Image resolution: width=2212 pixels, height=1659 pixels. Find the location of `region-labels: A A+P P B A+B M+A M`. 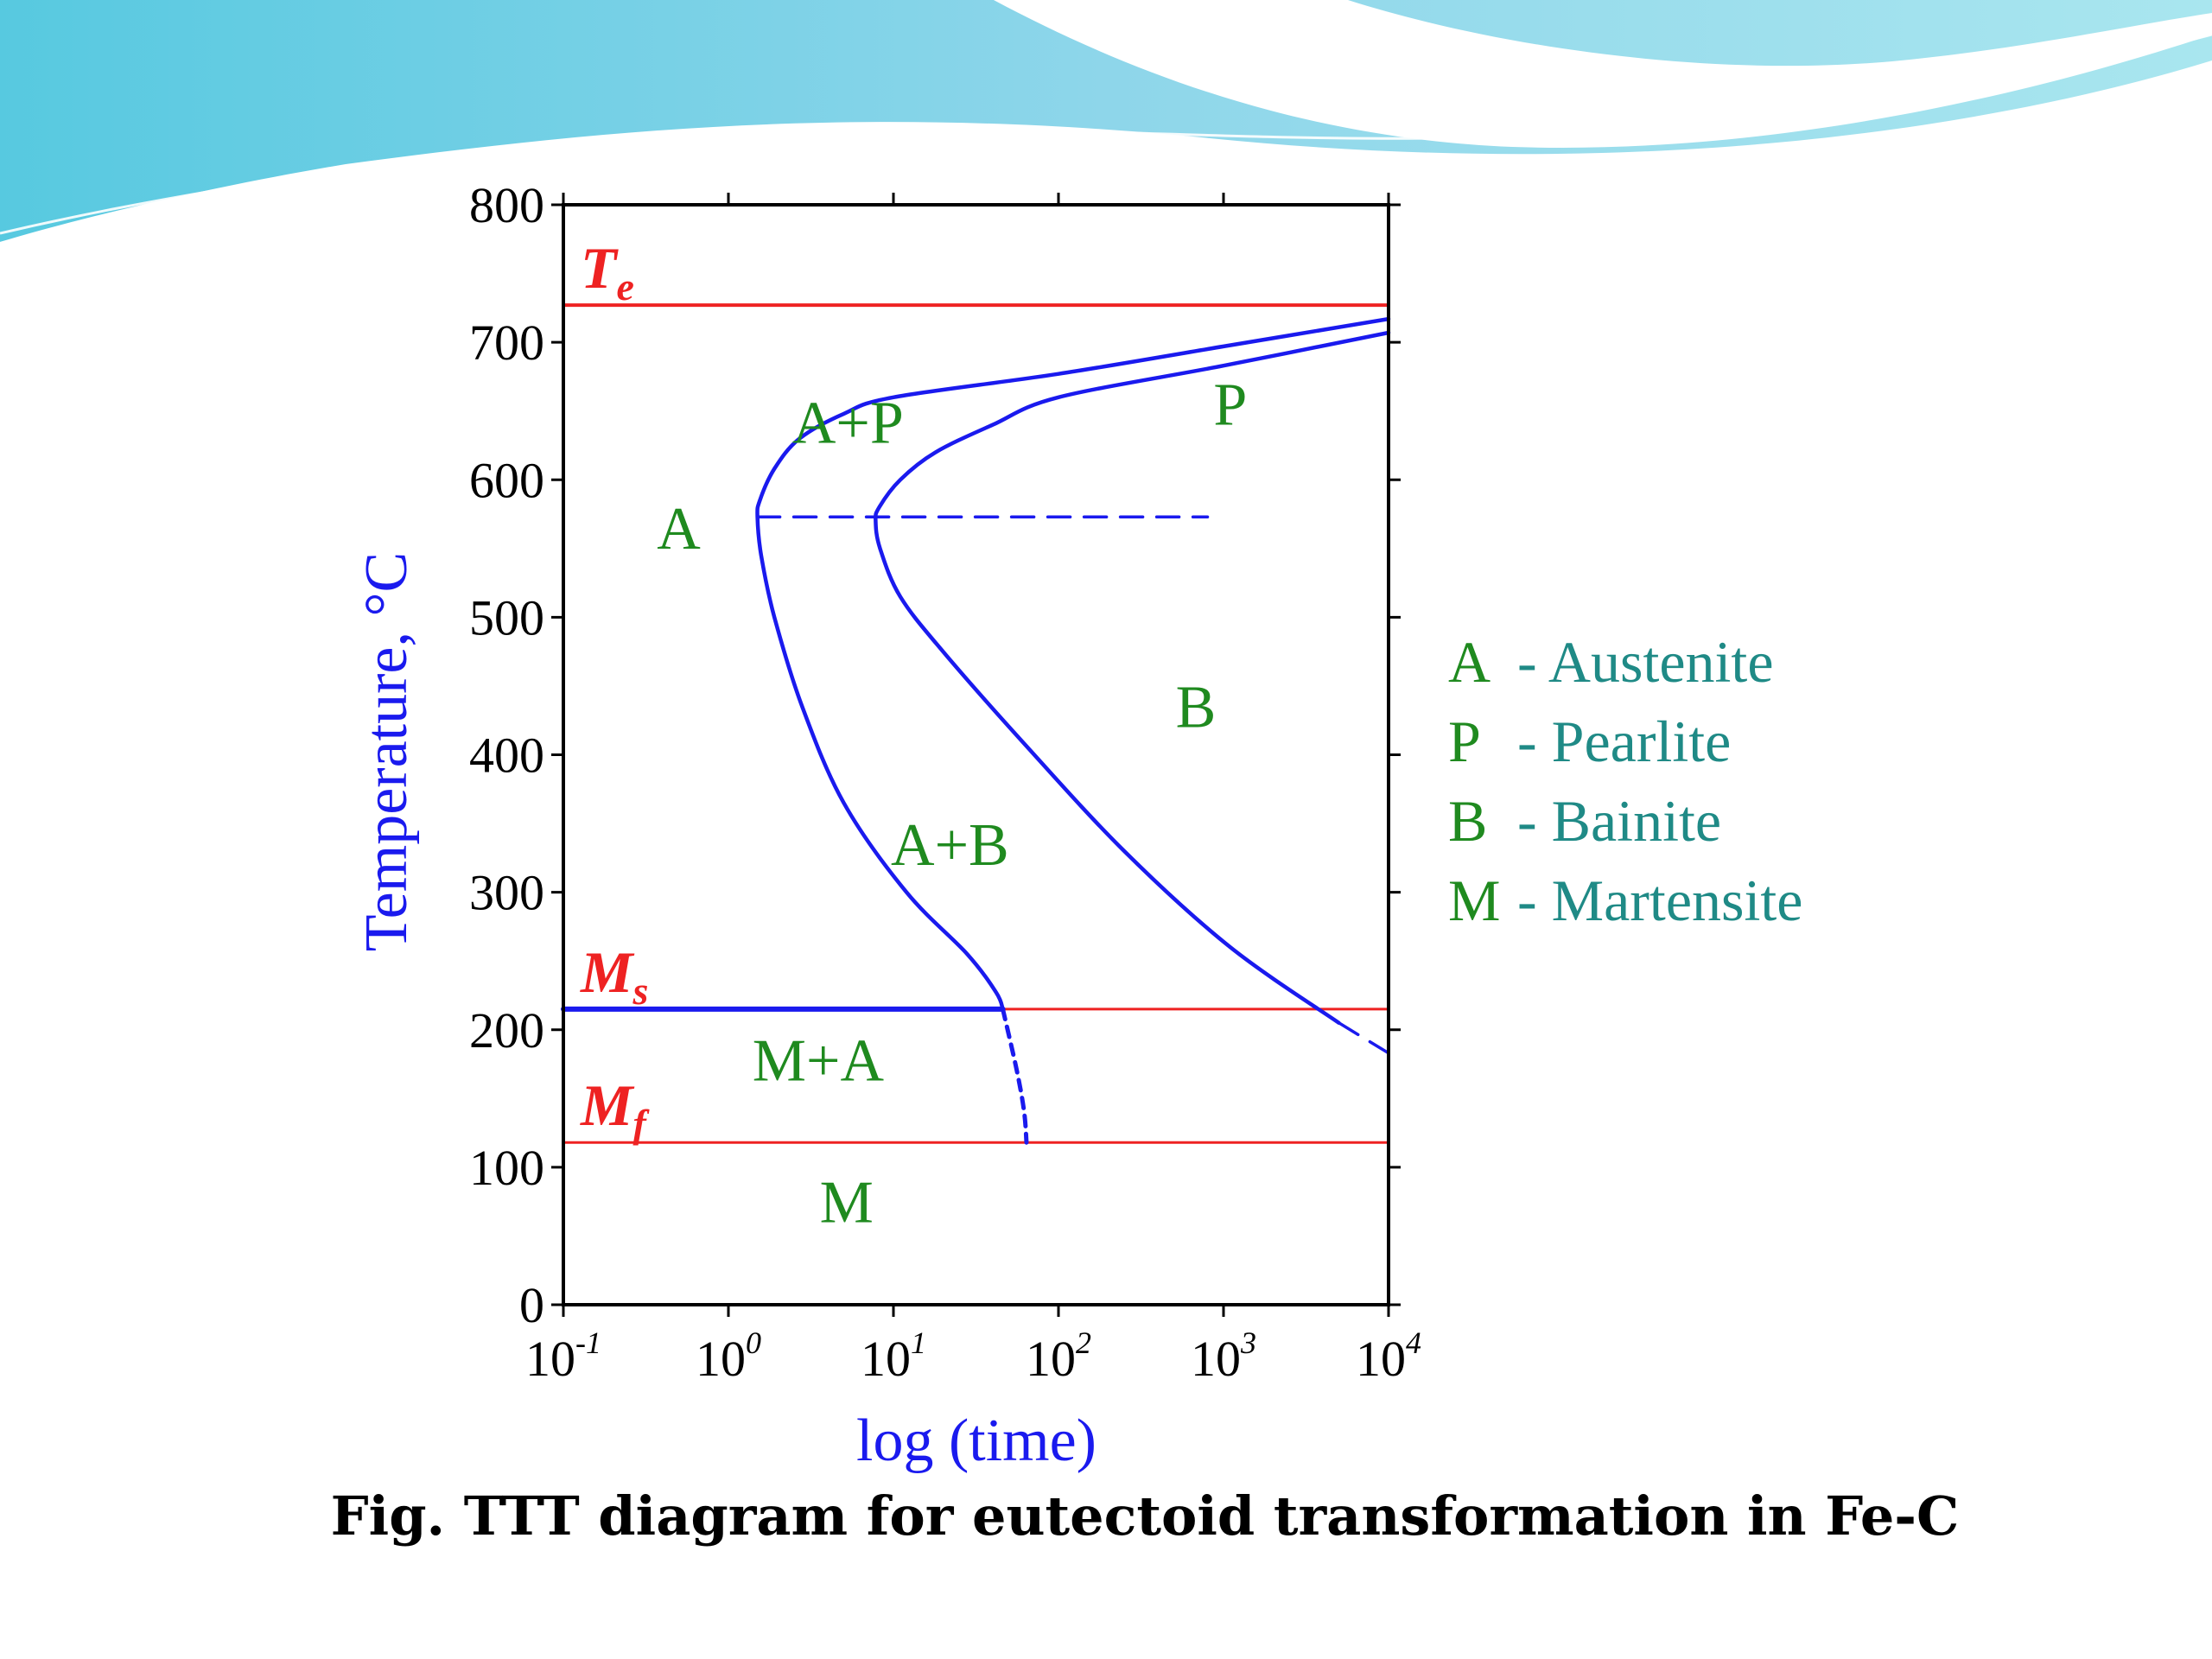

region-labels: A A+P P B A+B M+A M is located at coordinates (952, 804).